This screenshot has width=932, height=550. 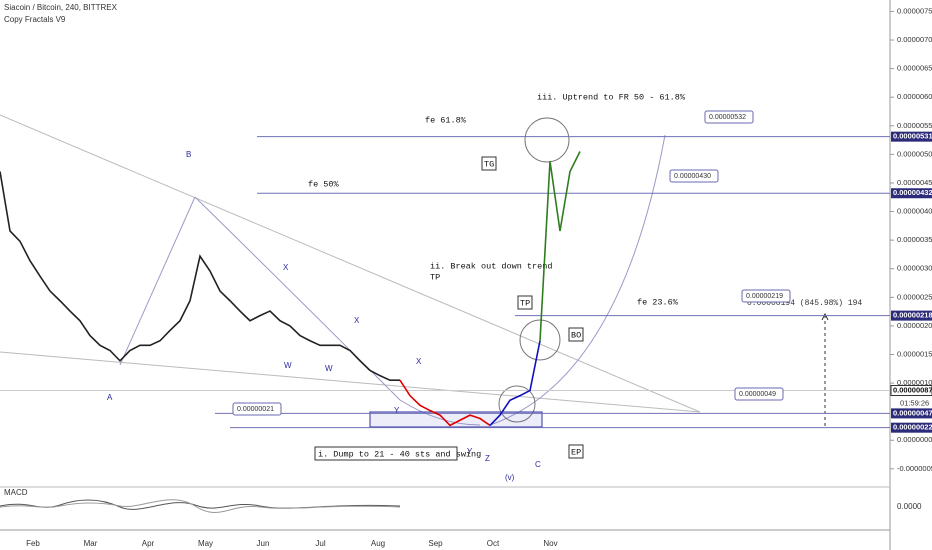 I want to click on annotation: iii. Uptrend to FR 50 - 61.8%, so click(x=611, y=97).